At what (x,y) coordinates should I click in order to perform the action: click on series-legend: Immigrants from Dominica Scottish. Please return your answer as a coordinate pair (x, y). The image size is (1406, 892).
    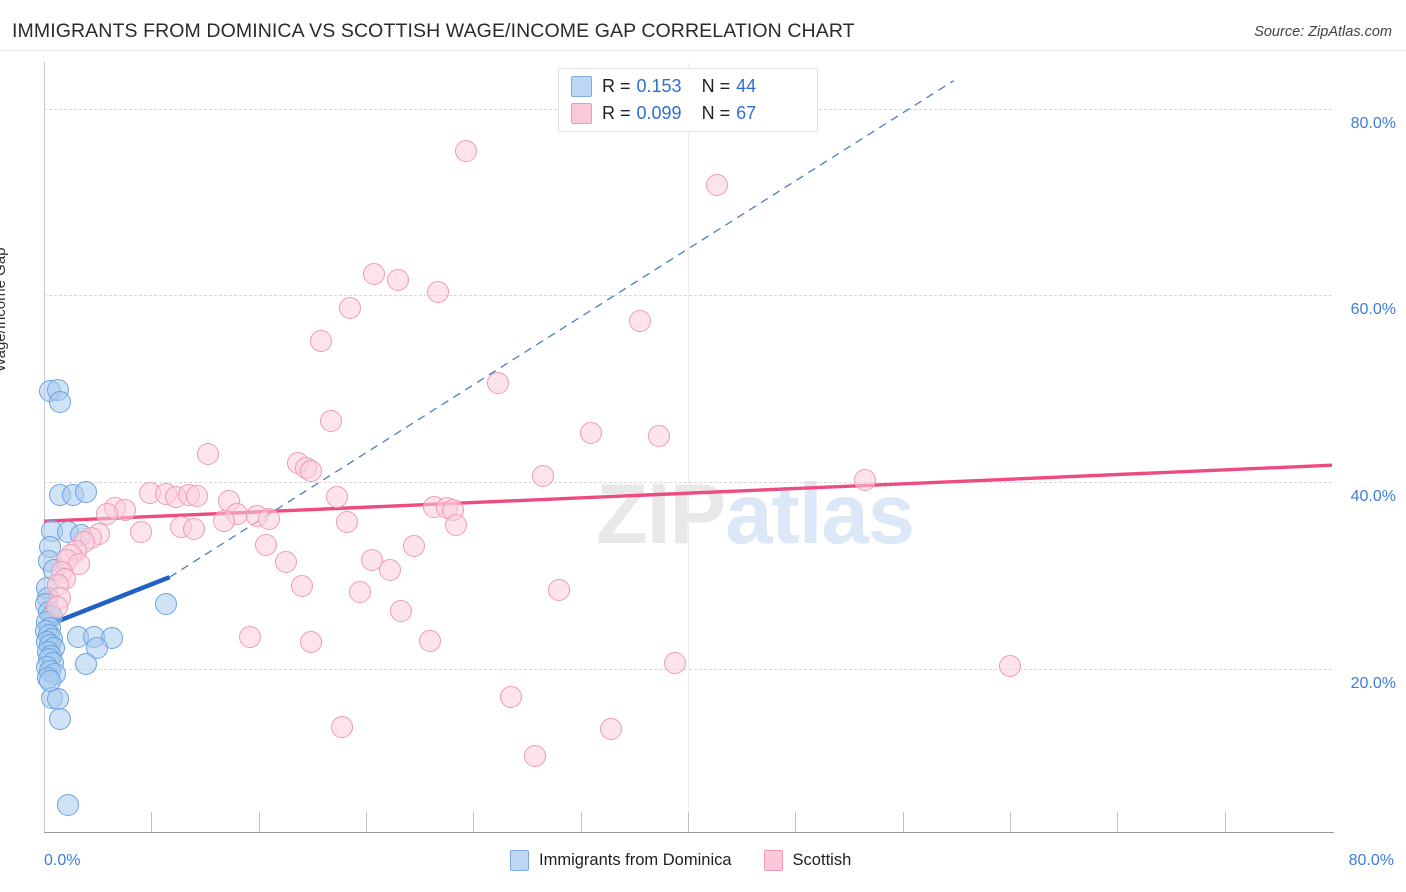
    Looking at the image, I should click on (691, 860).